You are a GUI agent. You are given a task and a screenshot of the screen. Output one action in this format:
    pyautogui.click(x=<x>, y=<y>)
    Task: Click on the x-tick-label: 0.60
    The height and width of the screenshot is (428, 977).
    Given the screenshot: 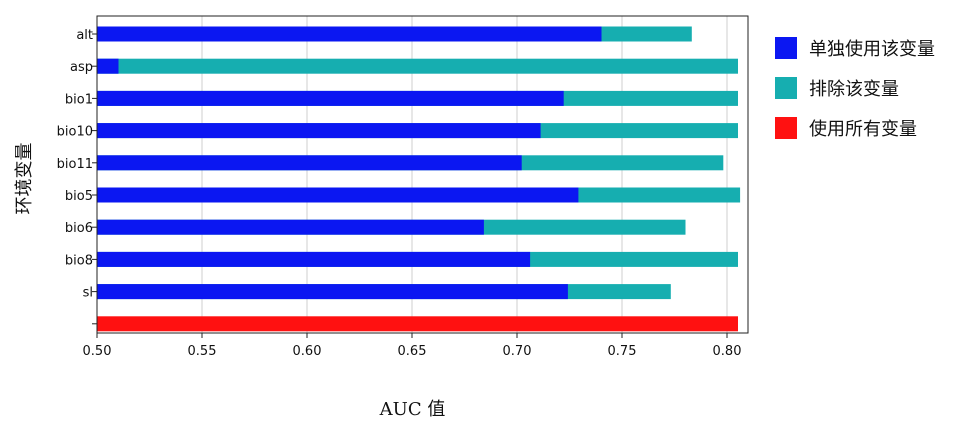 What is the action you would take?
    pyautogui.click(x=307, y=351)
    